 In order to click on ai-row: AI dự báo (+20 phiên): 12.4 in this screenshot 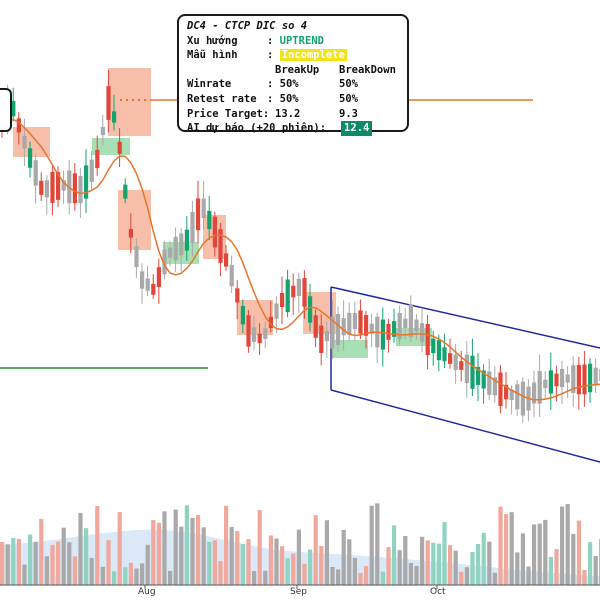, I will do `click(293, 128)`.